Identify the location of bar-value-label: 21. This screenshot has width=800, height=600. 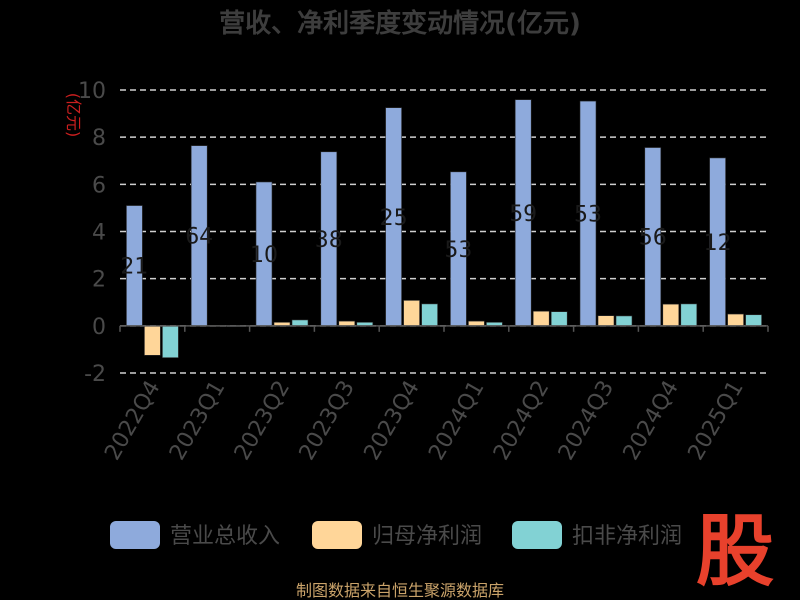
(134, 267).